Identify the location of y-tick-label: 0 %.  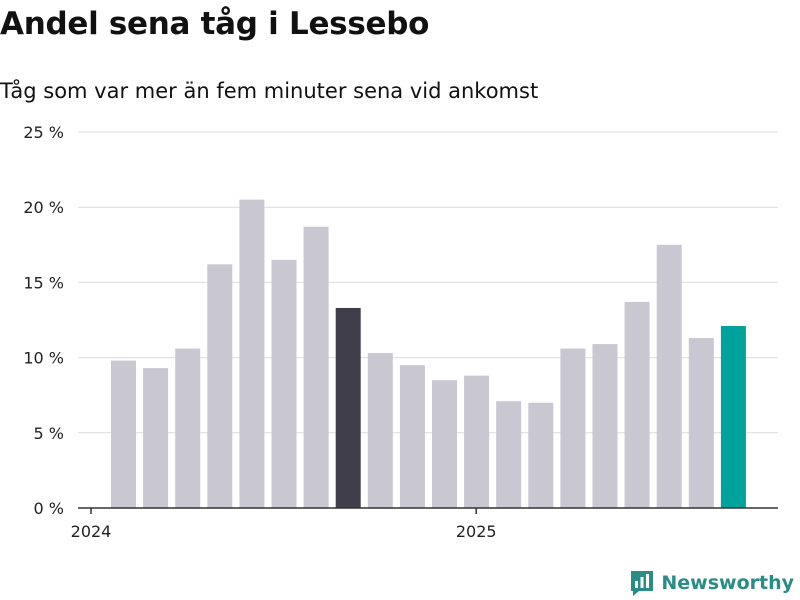
(49, 508).